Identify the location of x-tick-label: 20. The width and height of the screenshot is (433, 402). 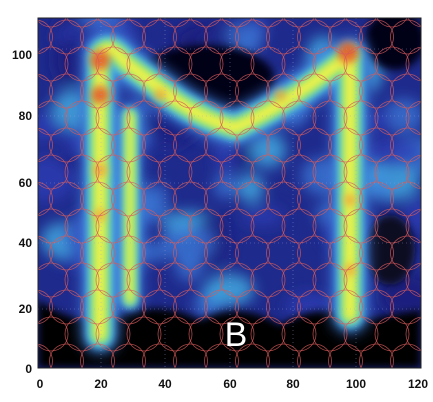
(101, 384).